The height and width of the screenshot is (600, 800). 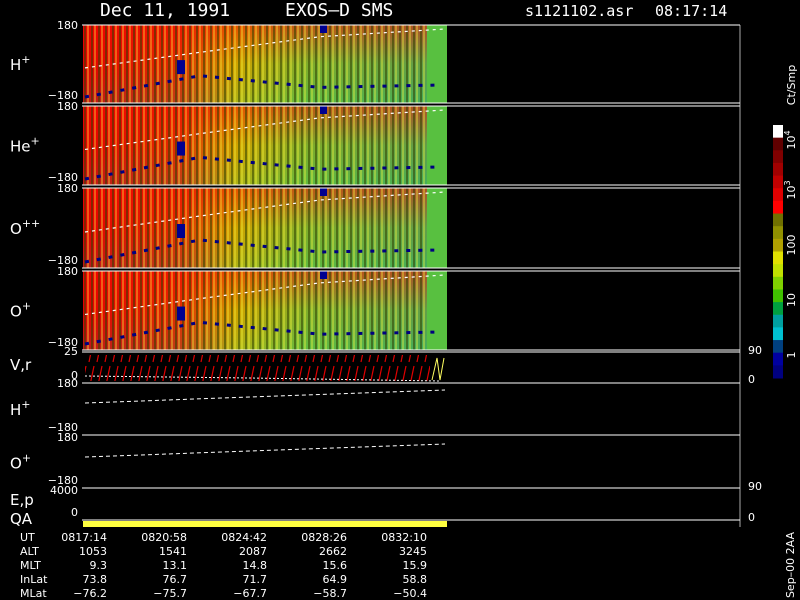 I want to click on row-value: −67.7, so click(x=250, y=593).